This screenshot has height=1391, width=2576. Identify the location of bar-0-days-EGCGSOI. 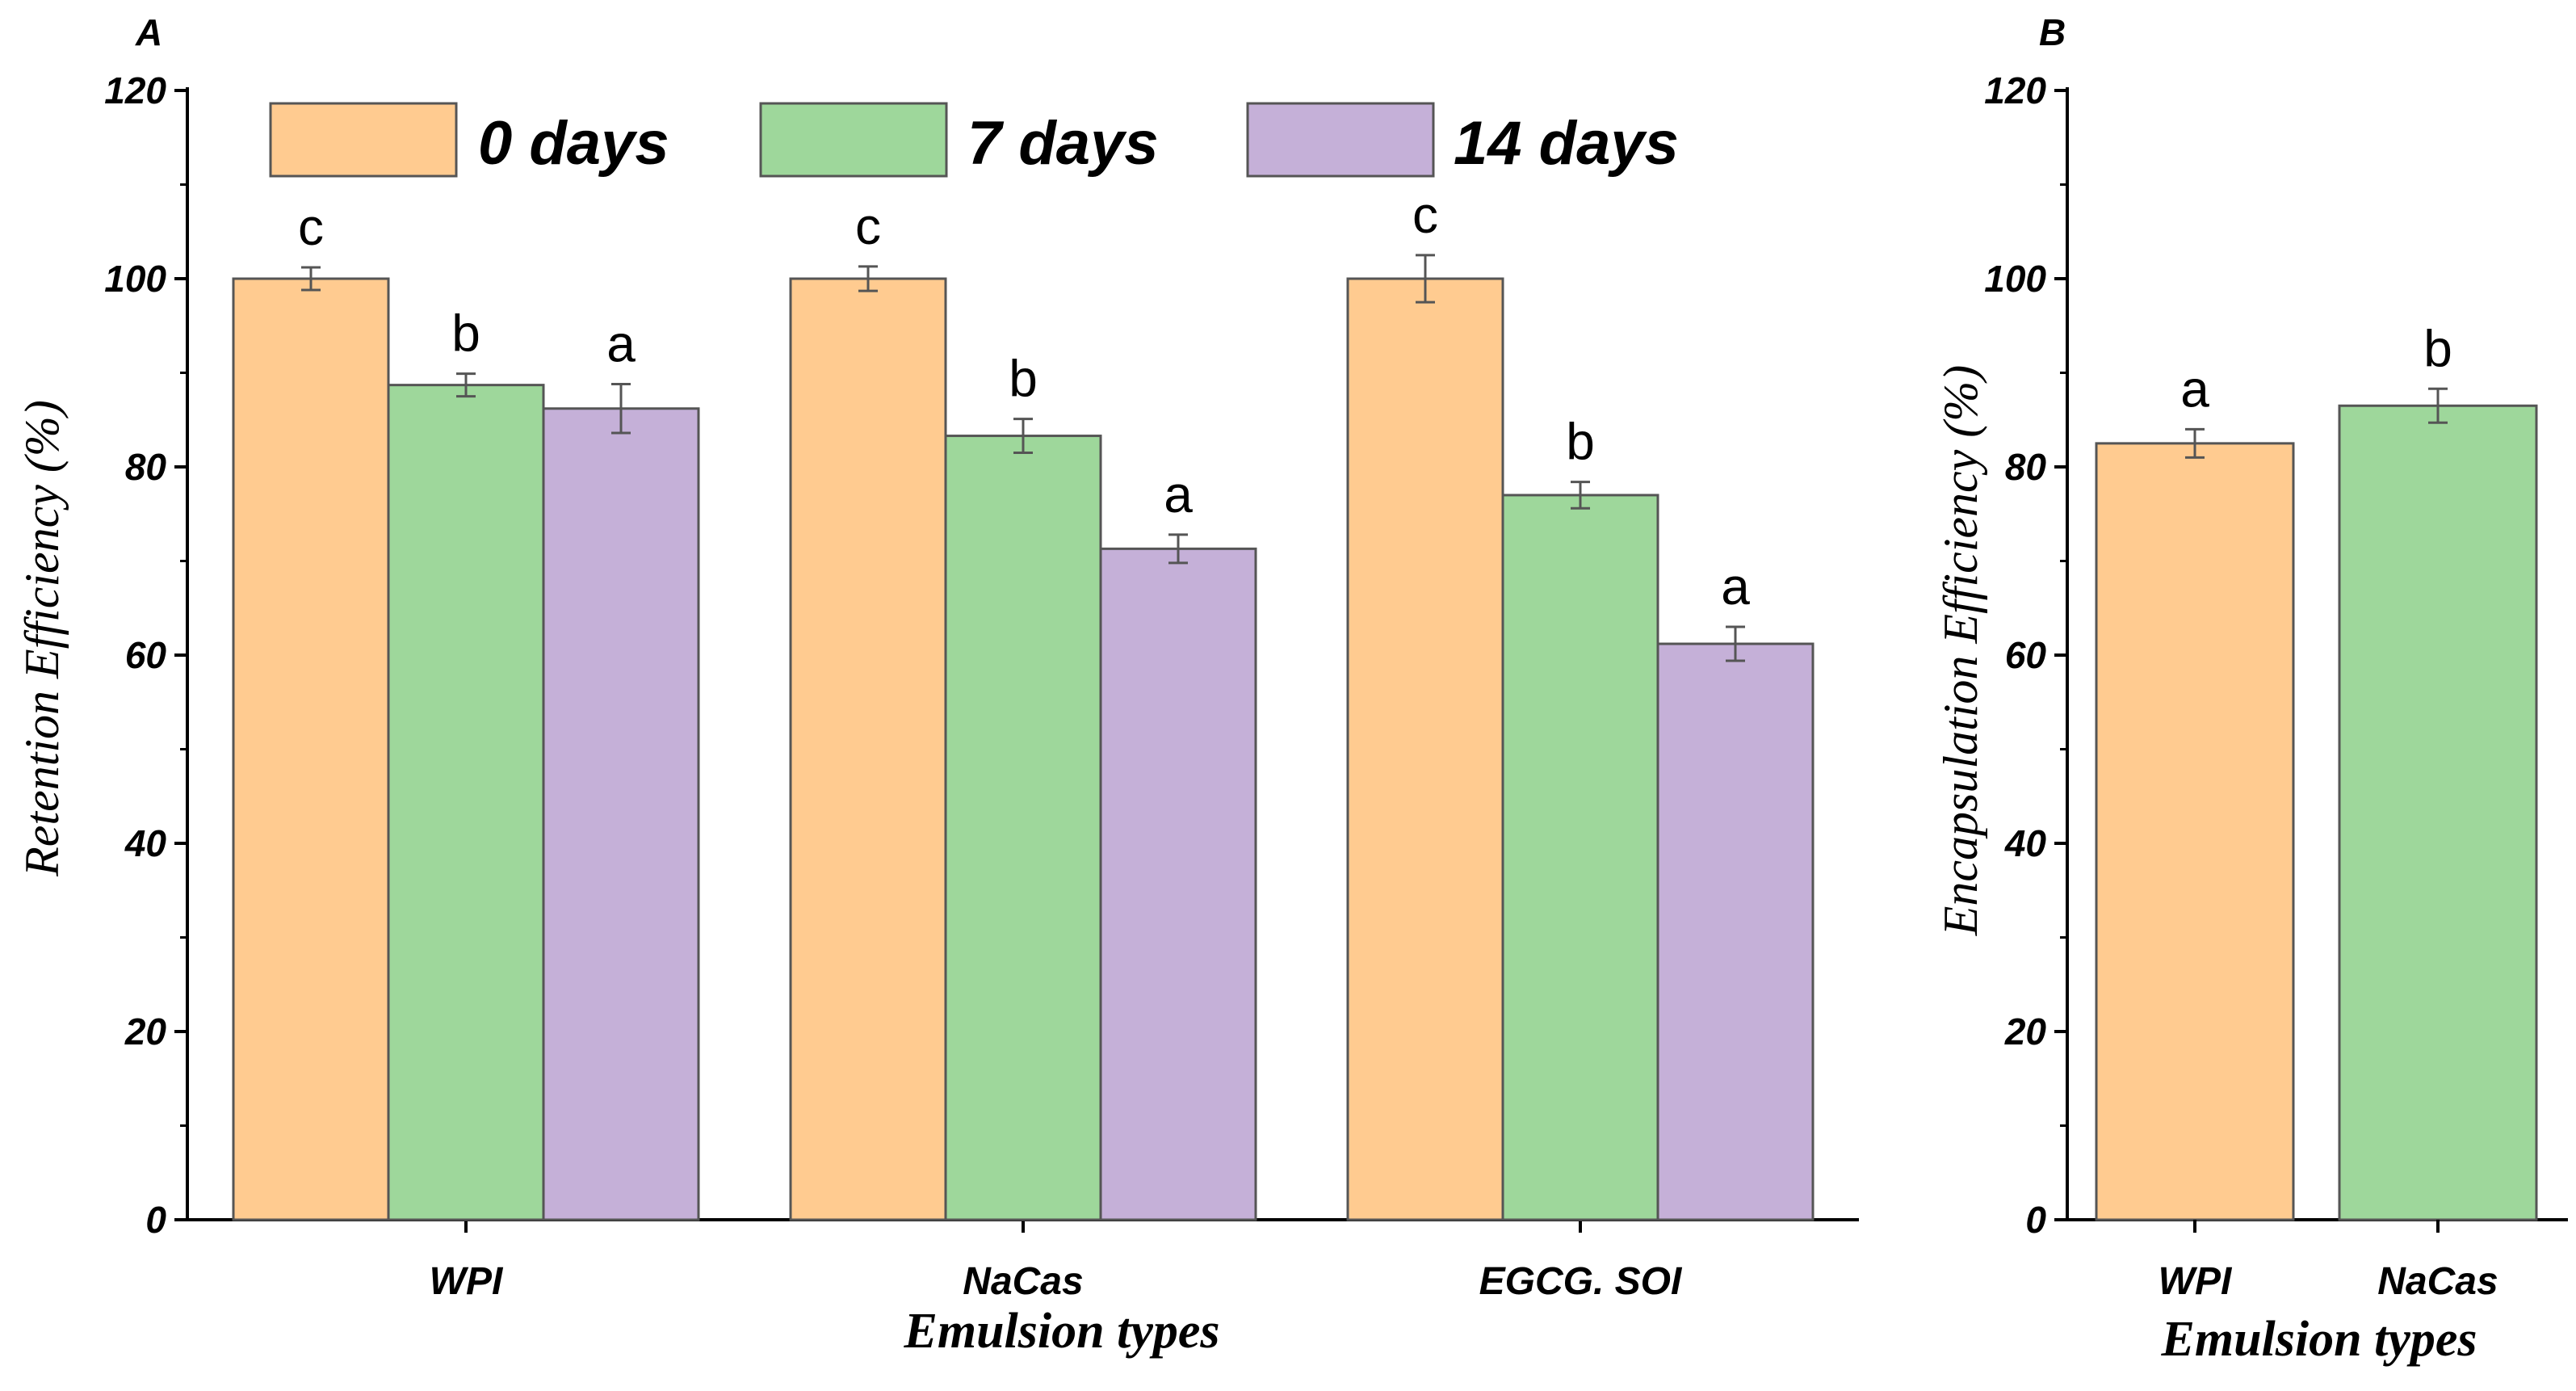
(1425, 749).